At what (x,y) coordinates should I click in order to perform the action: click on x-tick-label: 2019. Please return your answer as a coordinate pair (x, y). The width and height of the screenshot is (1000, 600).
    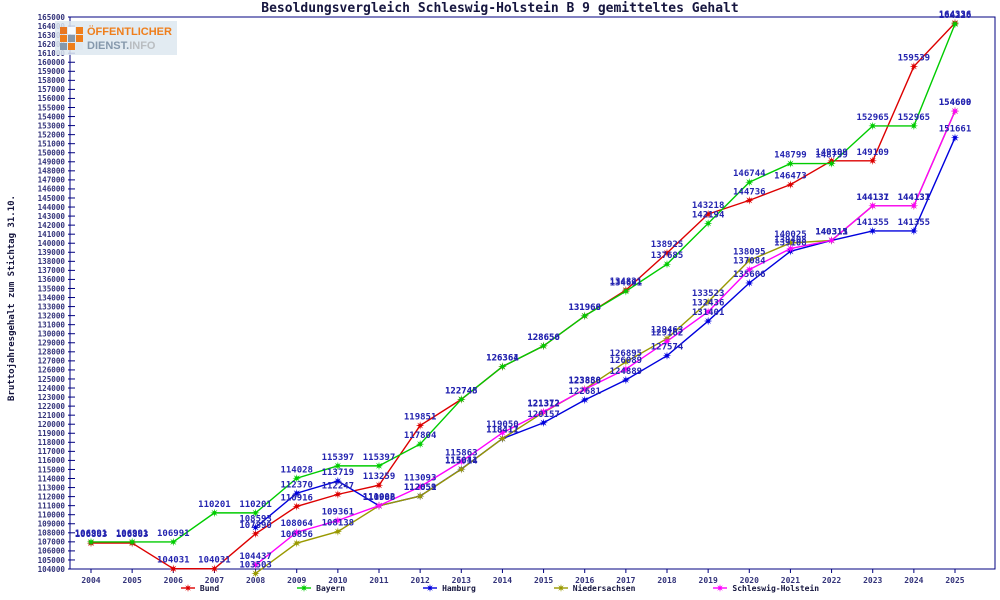
    Looking at the image, I should click on (708, 580).